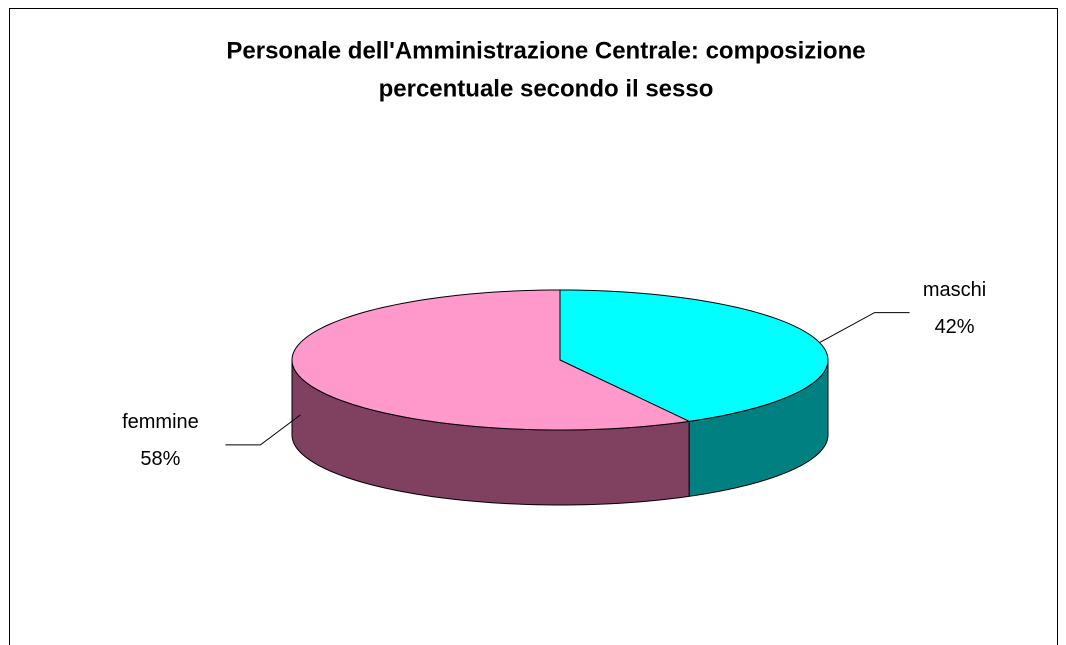 Image resolution: width=1066 pixels, height=645 pixels. What do you see at coordinates (160, 459) in the screenshot?
I see `data-label-value: 58%` at bounding box center [160, 459].